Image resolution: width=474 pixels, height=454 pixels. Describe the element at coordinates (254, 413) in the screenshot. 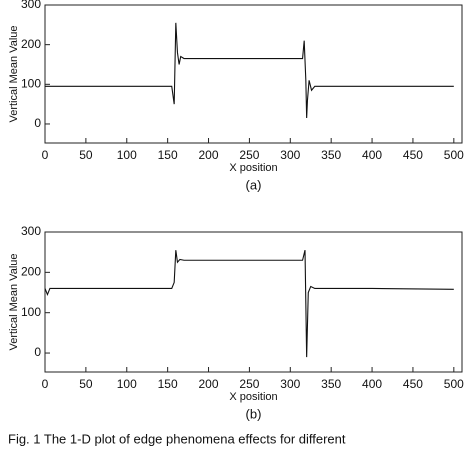

I see `panel-label: (b)` at that location.